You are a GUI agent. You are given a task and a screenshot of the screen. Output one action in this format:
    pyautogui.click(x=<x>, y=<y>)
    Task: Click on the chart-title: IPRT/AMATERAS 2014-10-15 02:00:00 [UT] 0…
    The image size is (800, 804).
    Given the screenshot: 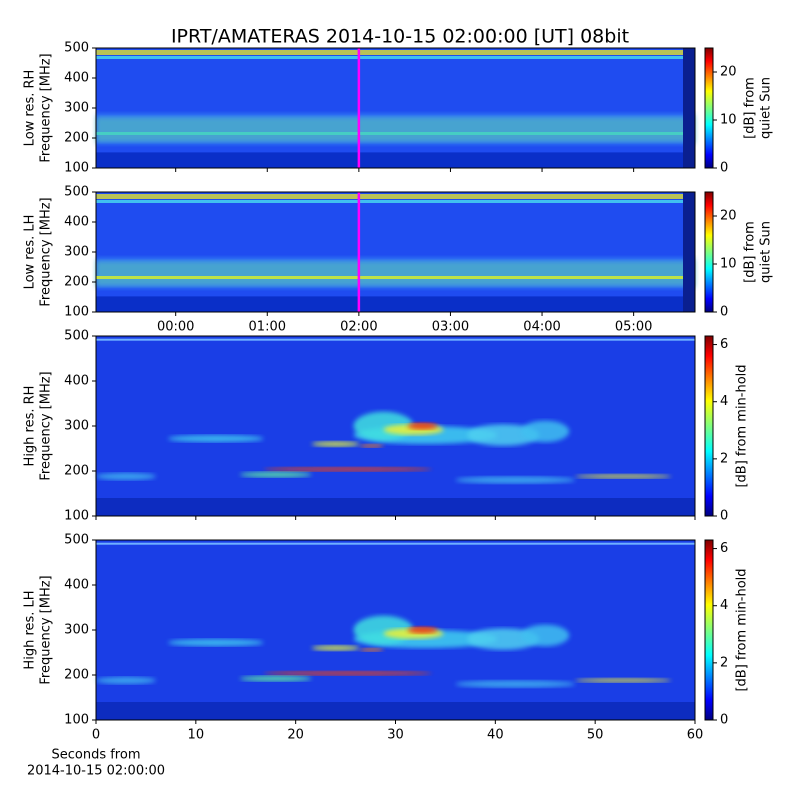 What is the action you would take?
    pyautogui.click(x=400, y=37)
    